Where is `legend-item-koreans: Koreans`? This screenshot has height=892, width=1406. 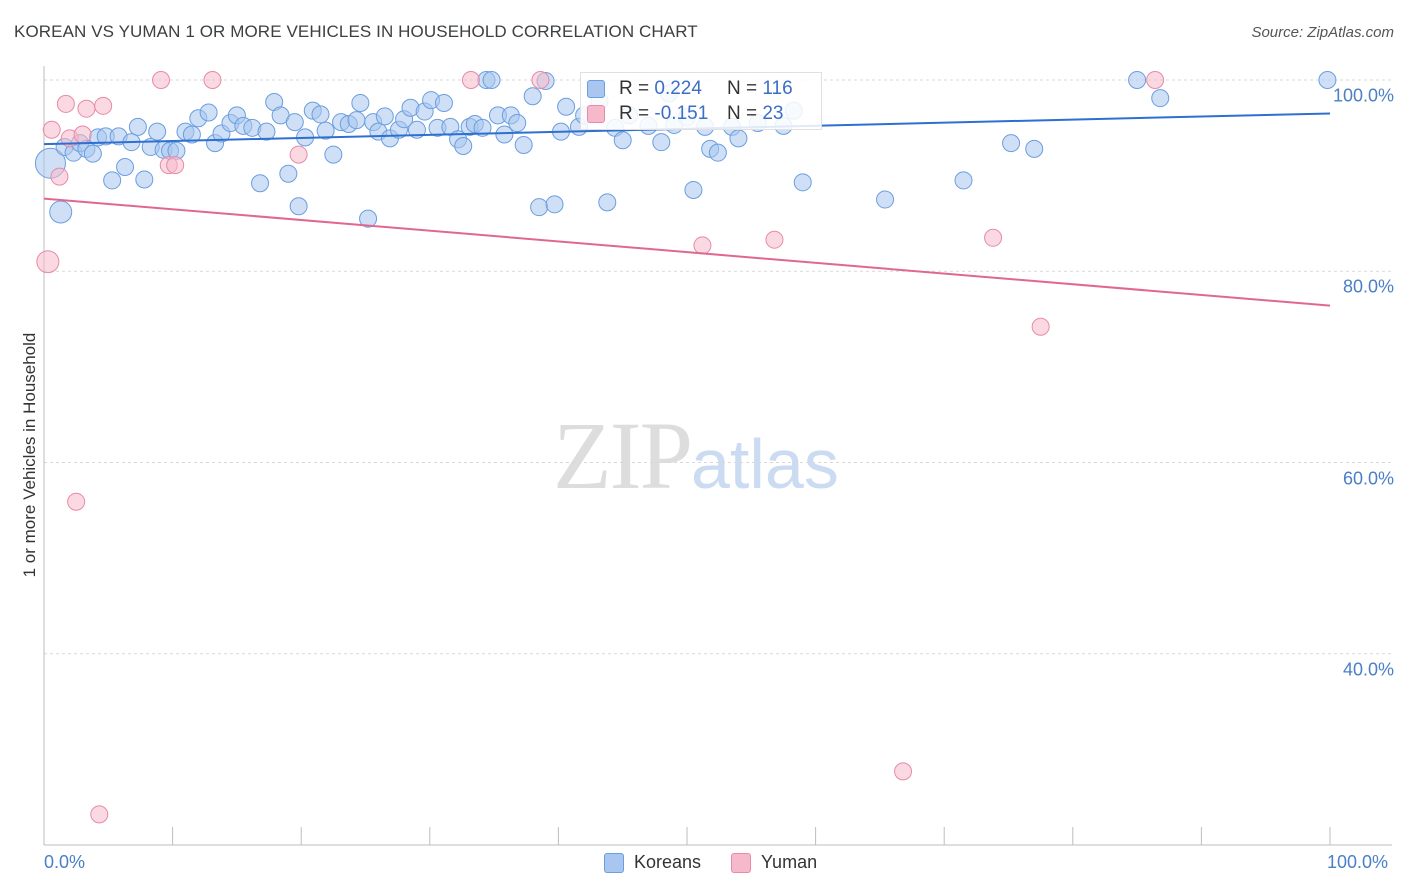 legend-item-koreans: Koreans is located at coordinates (652, 862).